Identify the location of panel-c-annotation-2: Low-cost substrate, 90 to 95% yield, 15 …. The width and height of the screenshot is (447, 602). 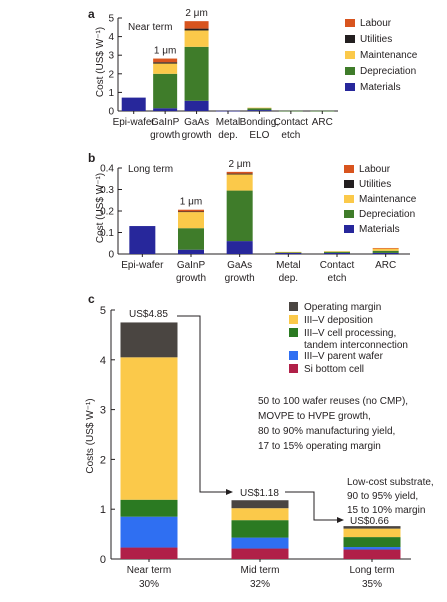
(390, 496).